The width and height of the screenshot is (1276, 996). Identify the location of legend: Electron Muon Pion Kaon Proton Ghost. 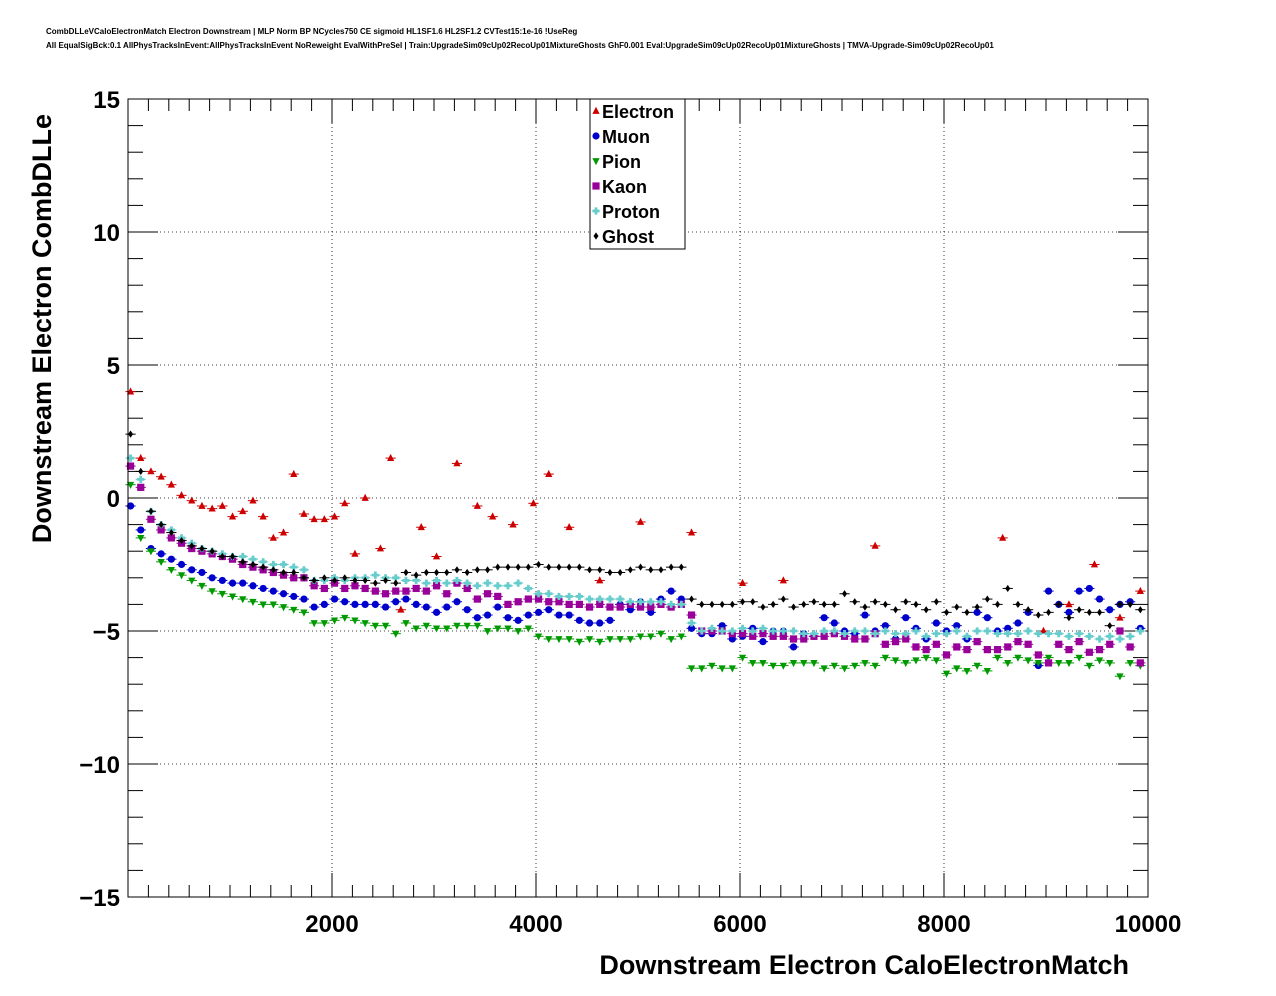
(637, 174).